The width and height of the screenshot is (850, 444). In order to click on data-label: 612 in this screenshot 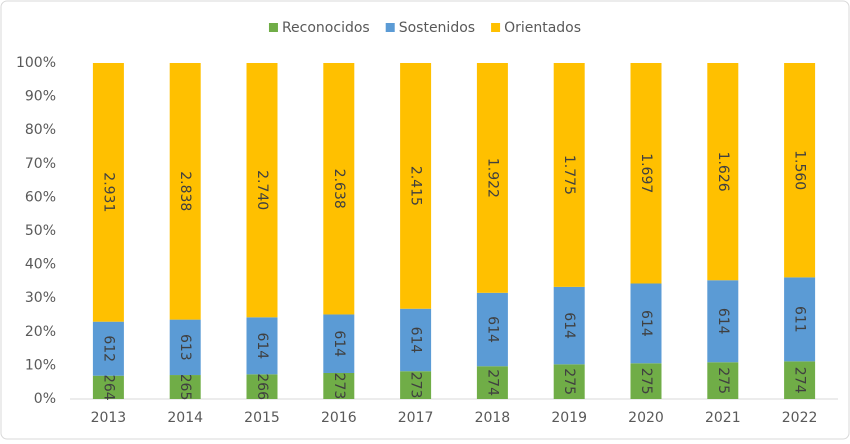, I will do `click(108, 348)`.